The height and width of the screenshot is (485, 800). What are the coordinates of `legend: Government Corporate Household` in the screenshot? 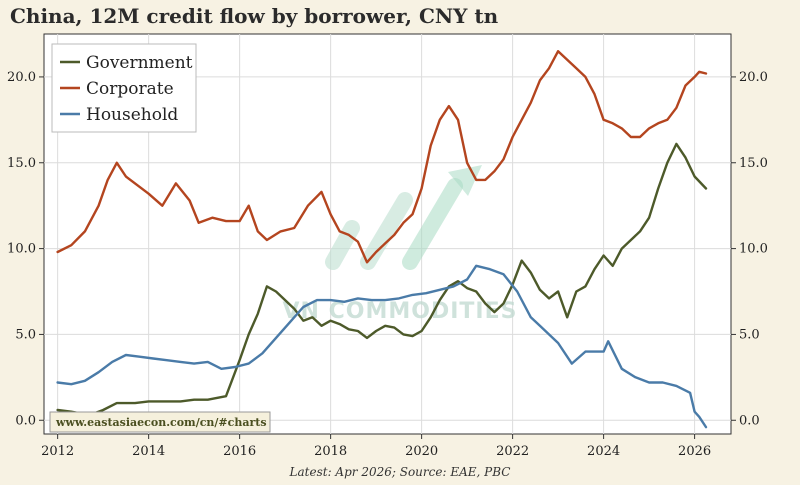 It's located at (124, 88).